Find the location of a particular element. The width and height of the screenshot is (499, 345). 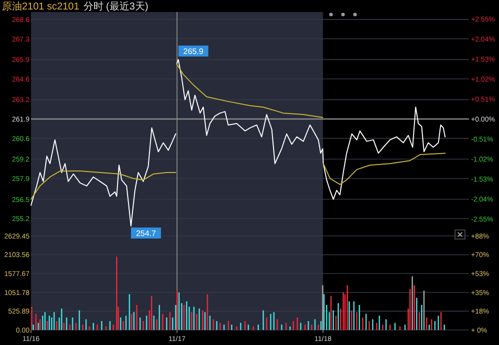

chart-title: 原油2101 sc2101 is located at coordinates (41, 6).